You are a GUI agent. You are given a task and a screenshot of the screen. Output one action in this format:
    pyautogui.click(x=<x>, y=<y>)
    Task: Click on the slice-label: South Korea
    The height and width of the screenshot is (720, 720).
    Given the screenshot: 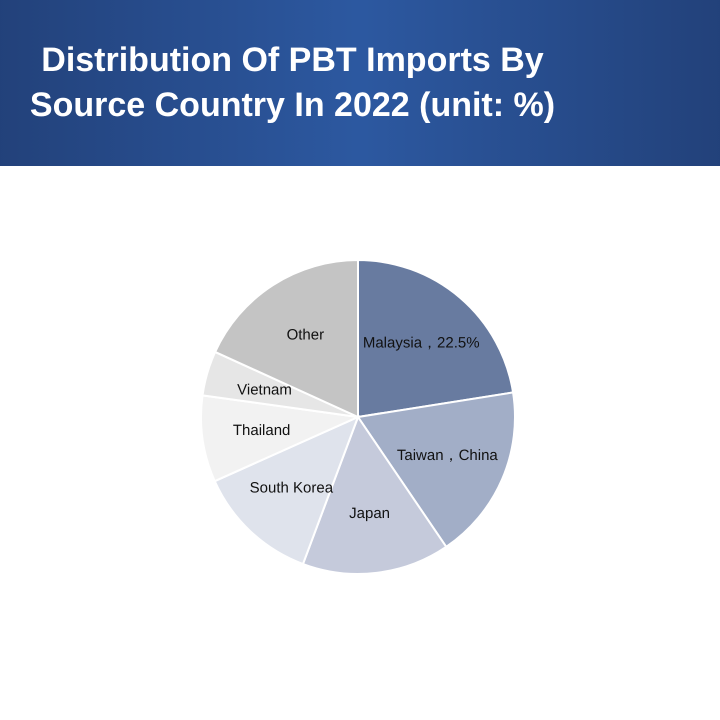 What is the action you would take?
    pyautogui.click(x=292, y=487)
    